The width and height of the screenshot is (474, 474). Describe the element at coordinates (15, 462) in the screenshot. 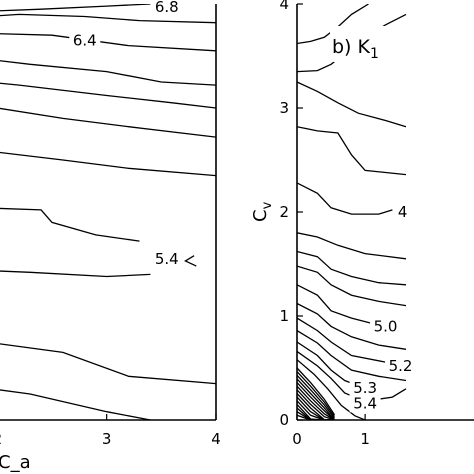

I see `left-x-axis-label: C_a` at that location.